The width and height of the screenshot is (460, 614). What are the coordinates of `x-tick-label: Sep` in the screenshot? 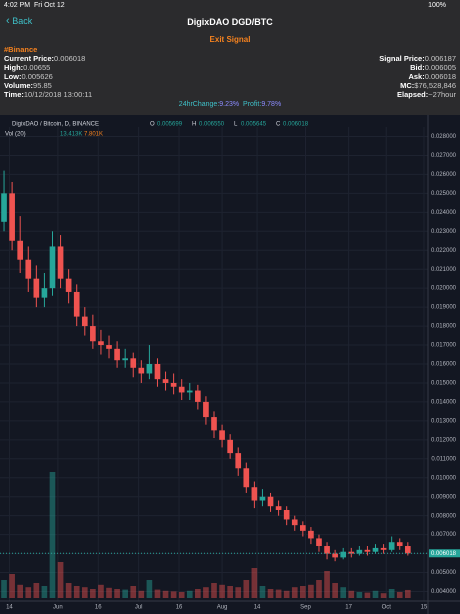 It's located at (305, 608).